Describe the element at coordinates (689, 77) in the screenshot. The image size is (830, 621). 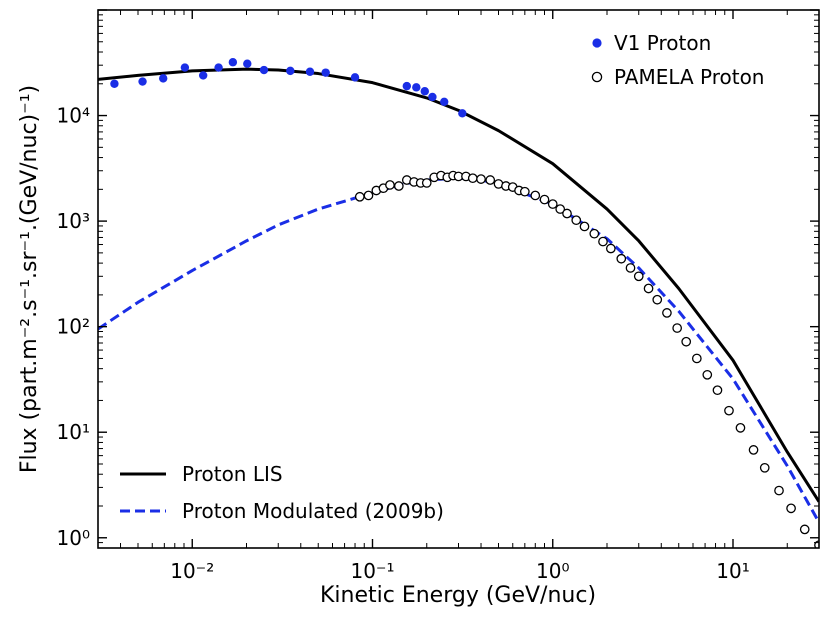
I see `legend-label-pamela-proton: PAMELA Proton` at that location.